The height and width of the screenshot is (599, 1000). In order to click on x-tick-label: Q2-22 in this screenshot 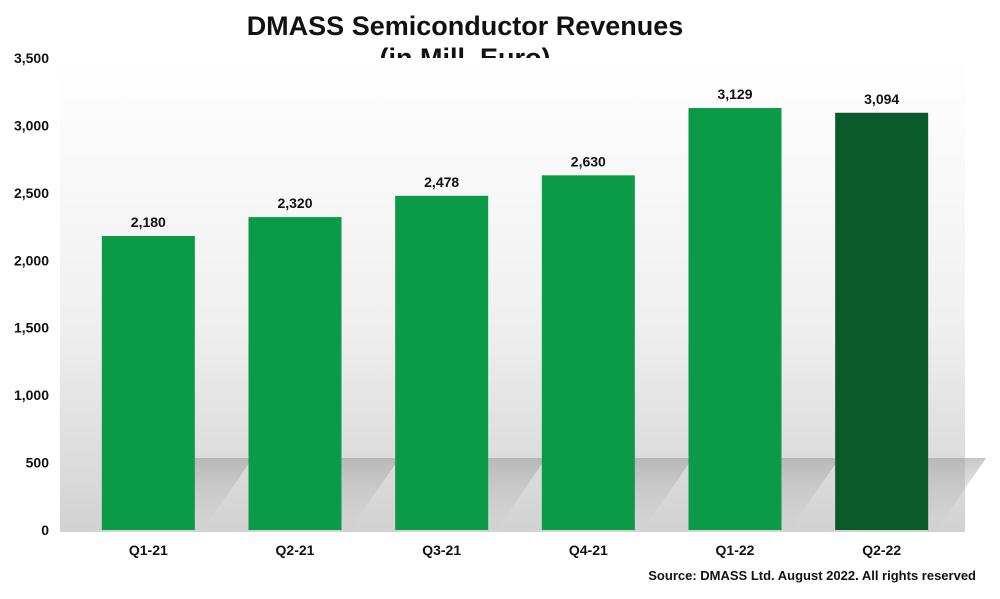, I will do `click(881, 550)`.